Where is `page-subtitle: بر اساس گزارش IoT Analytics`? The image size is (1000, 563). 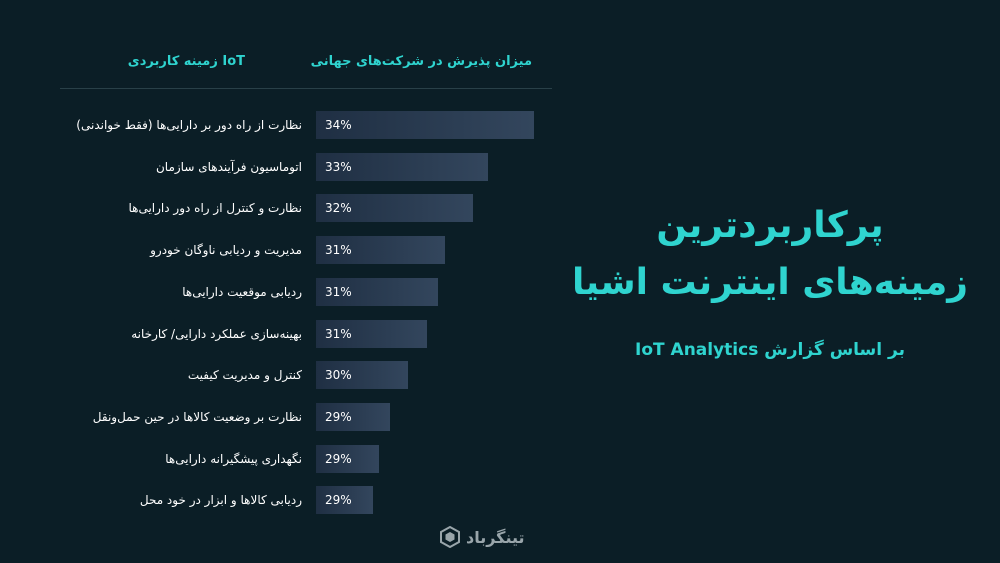
page-subtitle: بر اساس گزارش IoT Analytics is located at coordinates (770, 350).